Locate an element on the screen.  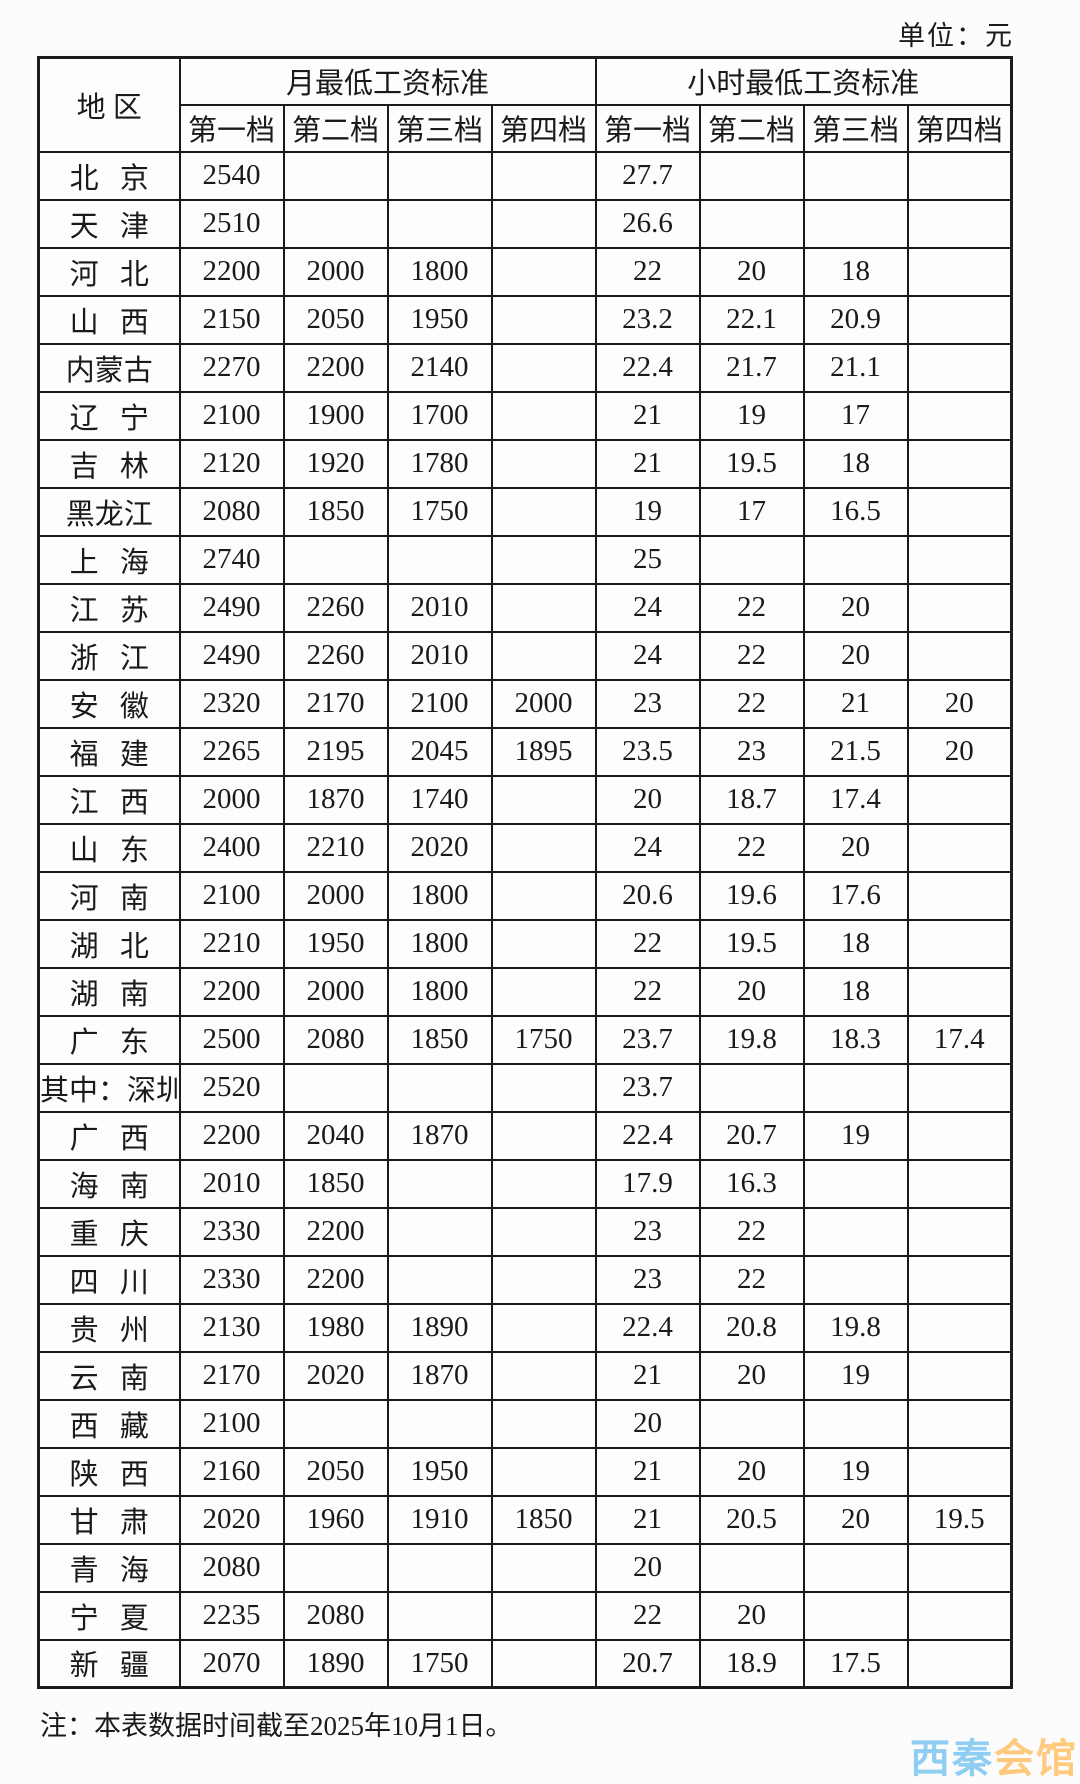
header-tier-row: 第一档 第二档 第三档 第四档 第一档 第二档 第三档 第四档 is located at coordinates (526, 128).